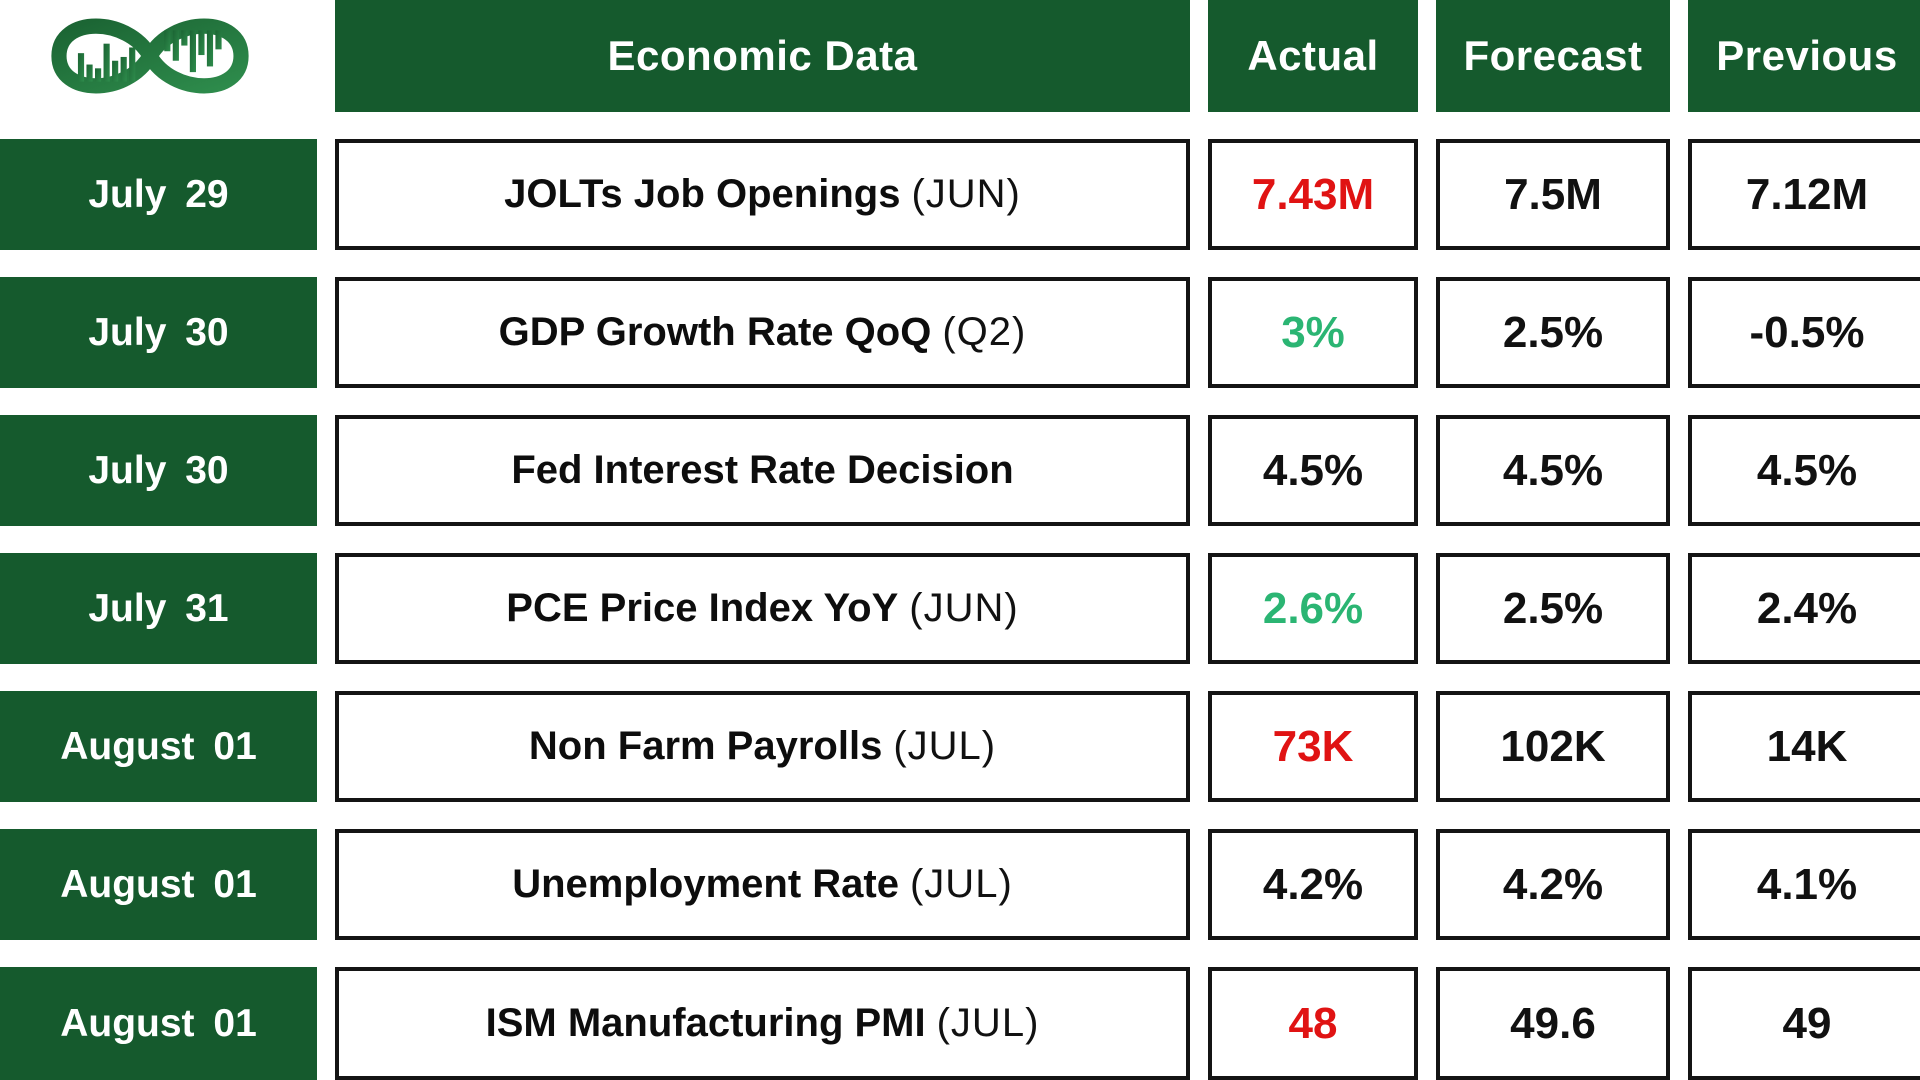 This screenshot has height=1080, width=1920. I want to click on header-previous: Previous, so click(1804, 56).